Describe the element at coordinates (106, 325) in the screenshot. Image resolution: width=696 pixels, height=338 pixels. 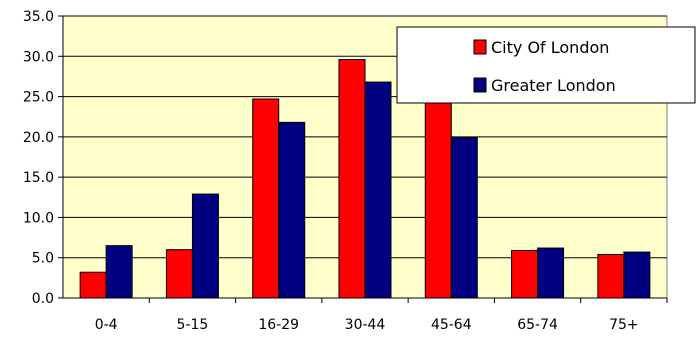
I see `x-tick-label: 0-4` at that location.